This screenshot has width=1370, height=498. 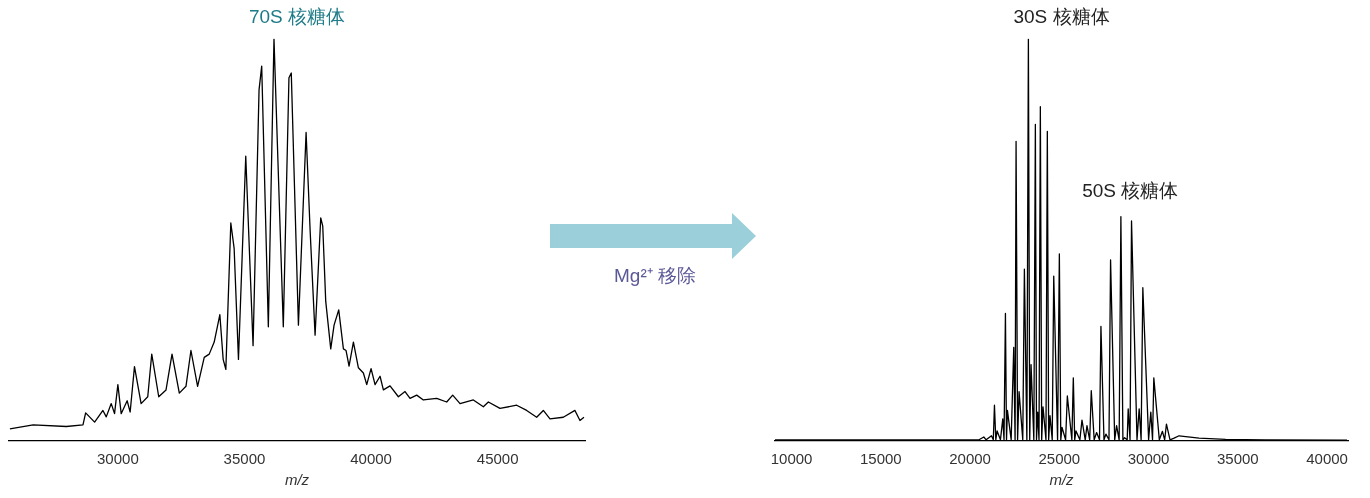 What do you see at coordinates (970, 459) in the screenshot?
I see `x-tick-label: 20000` at bounding box center [970, 459].